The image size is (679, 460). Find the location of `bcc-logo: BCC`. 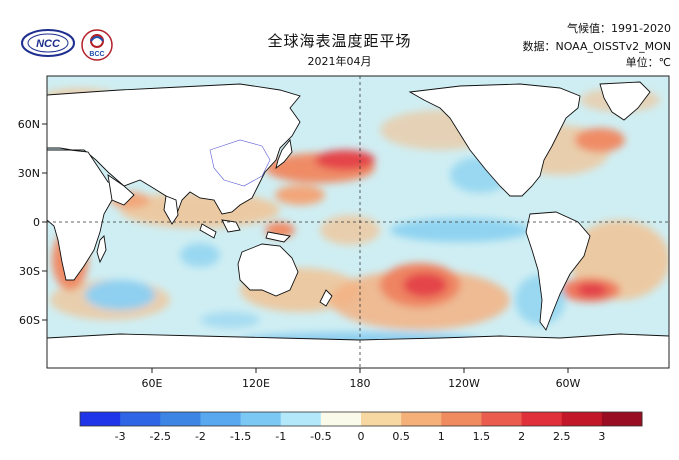

bcc-logo: BCC is located at coordinates (97, 45).